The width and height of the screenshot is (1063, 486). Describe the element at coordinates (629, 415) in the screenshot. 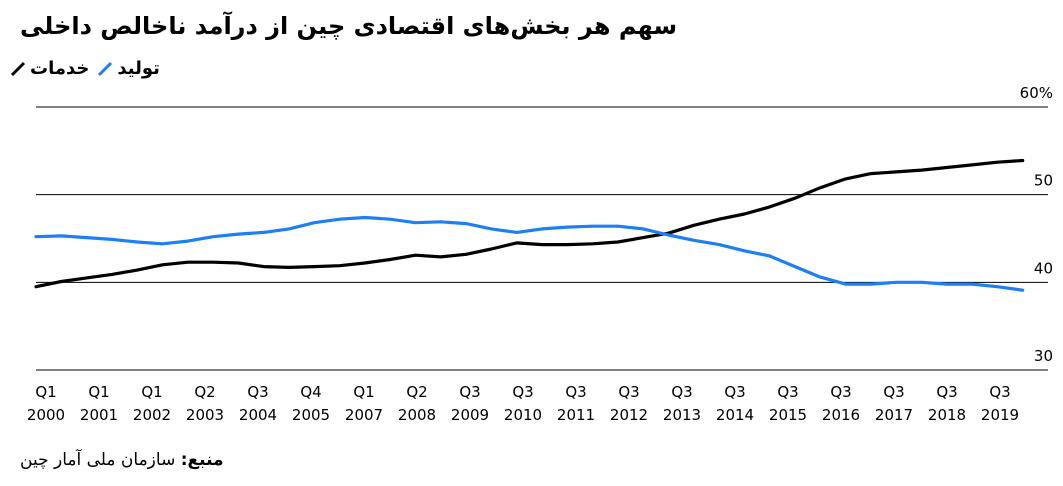

I see `x-tick-year: 2012` at that location.